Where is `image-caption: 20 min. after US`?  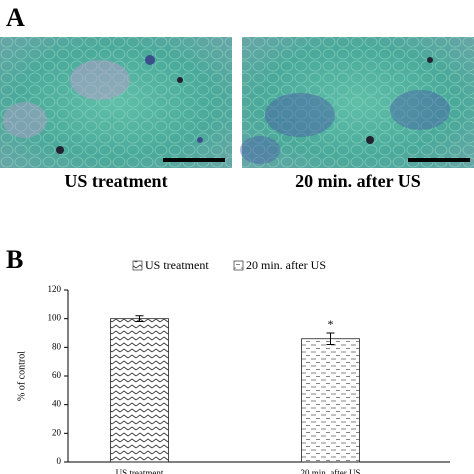 image-caption: 20 min. after US is located at coordinates (358, 181).